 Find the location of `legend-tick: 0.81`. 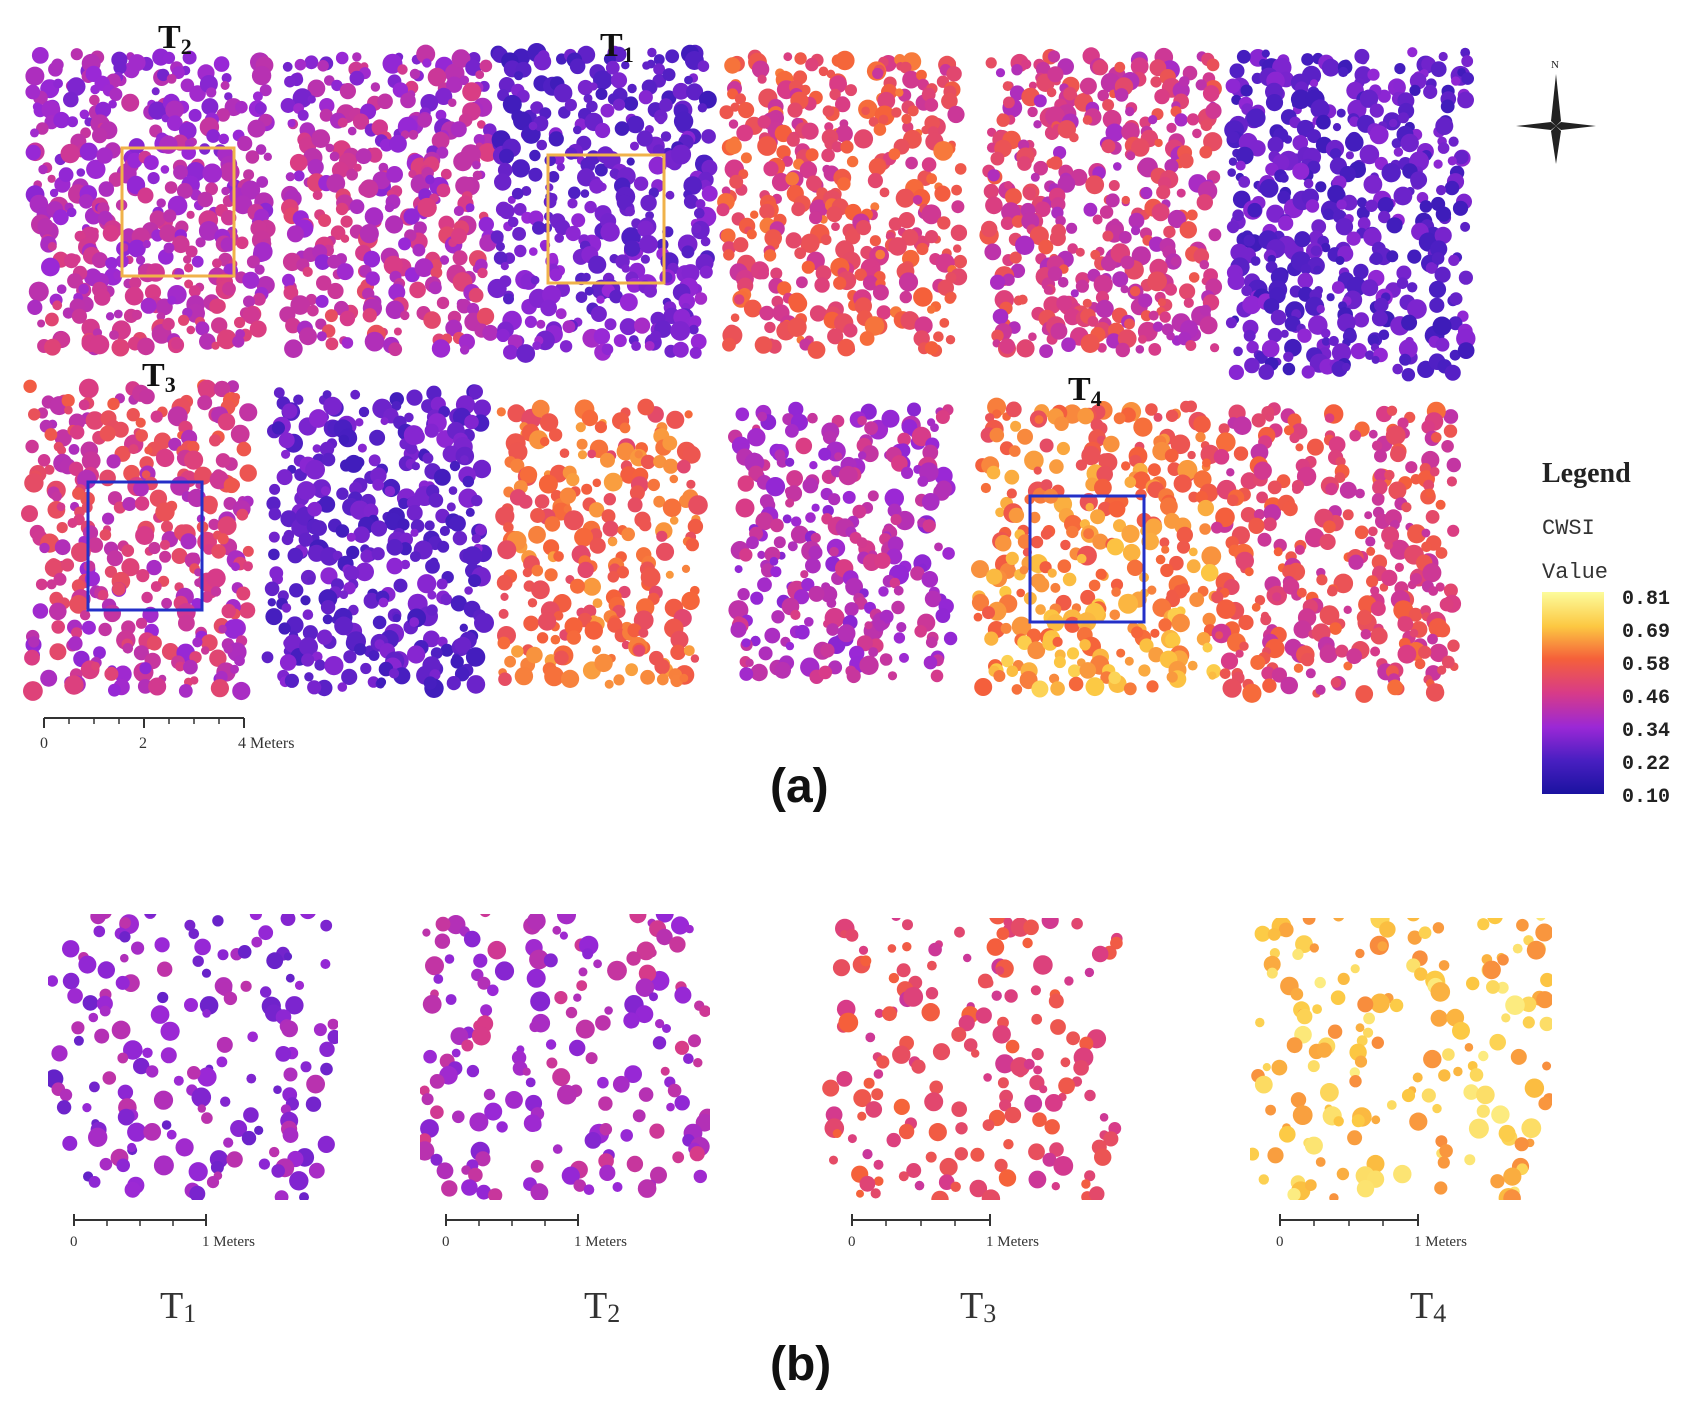

legend-tick: 0.81 is located at coordinates (1646, 599).